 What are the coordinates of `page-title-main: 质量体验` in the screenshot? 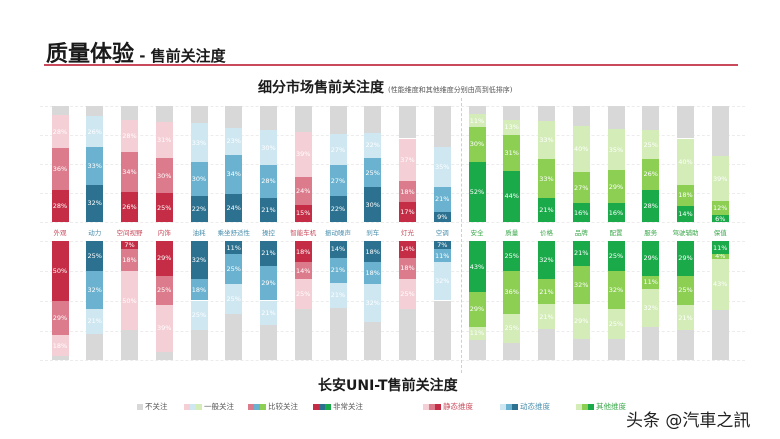 It's located at (90, 54).